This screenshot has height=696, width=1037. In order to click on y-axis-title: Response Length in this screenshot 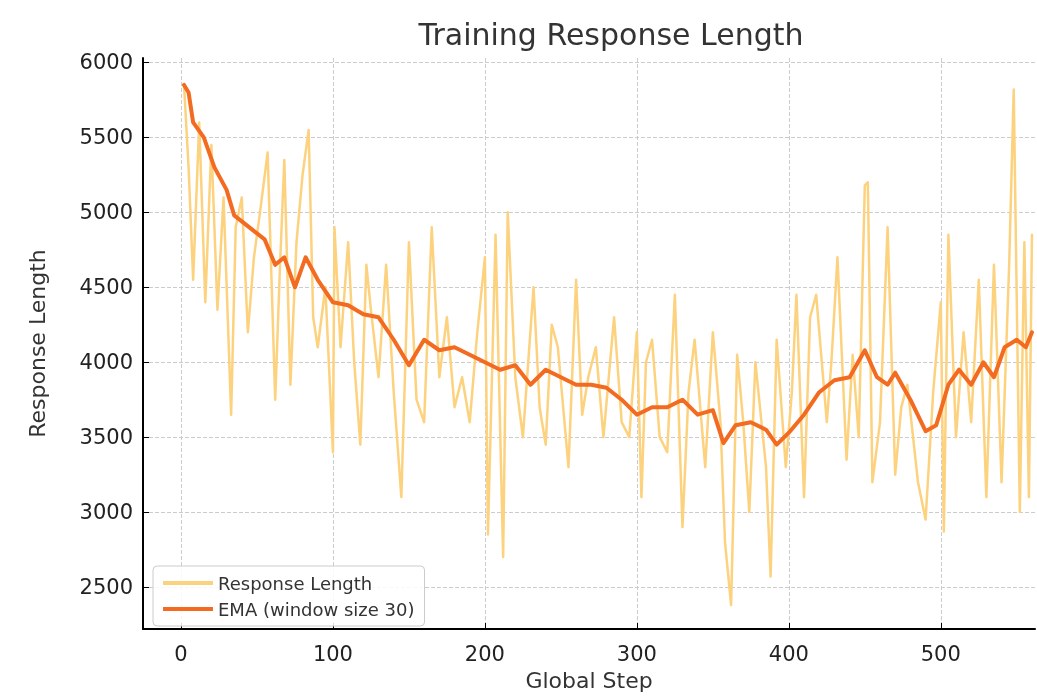, I will do `click(37, 343)`.